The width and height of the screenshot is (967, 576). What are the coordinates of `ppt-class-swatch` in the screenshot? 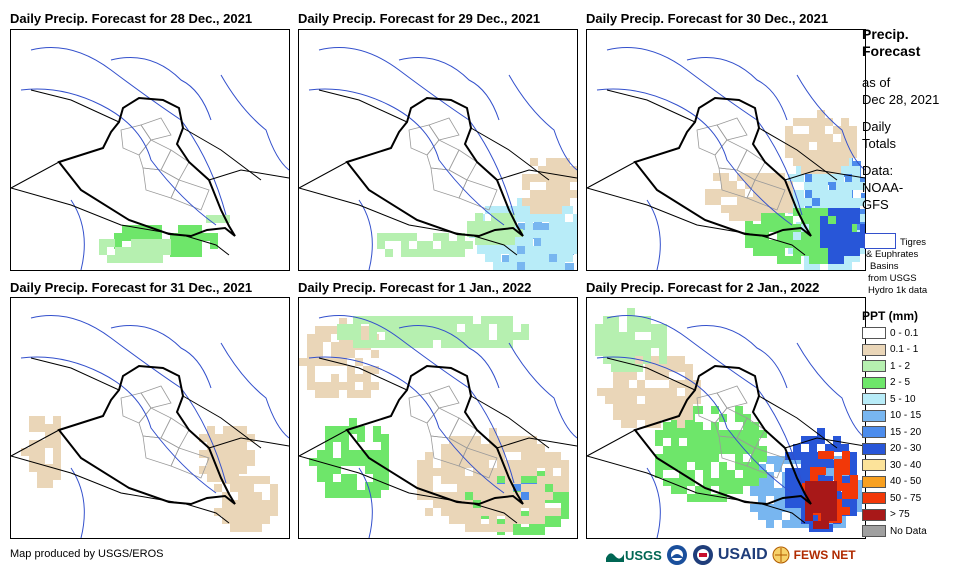 It's located at (874, 481).